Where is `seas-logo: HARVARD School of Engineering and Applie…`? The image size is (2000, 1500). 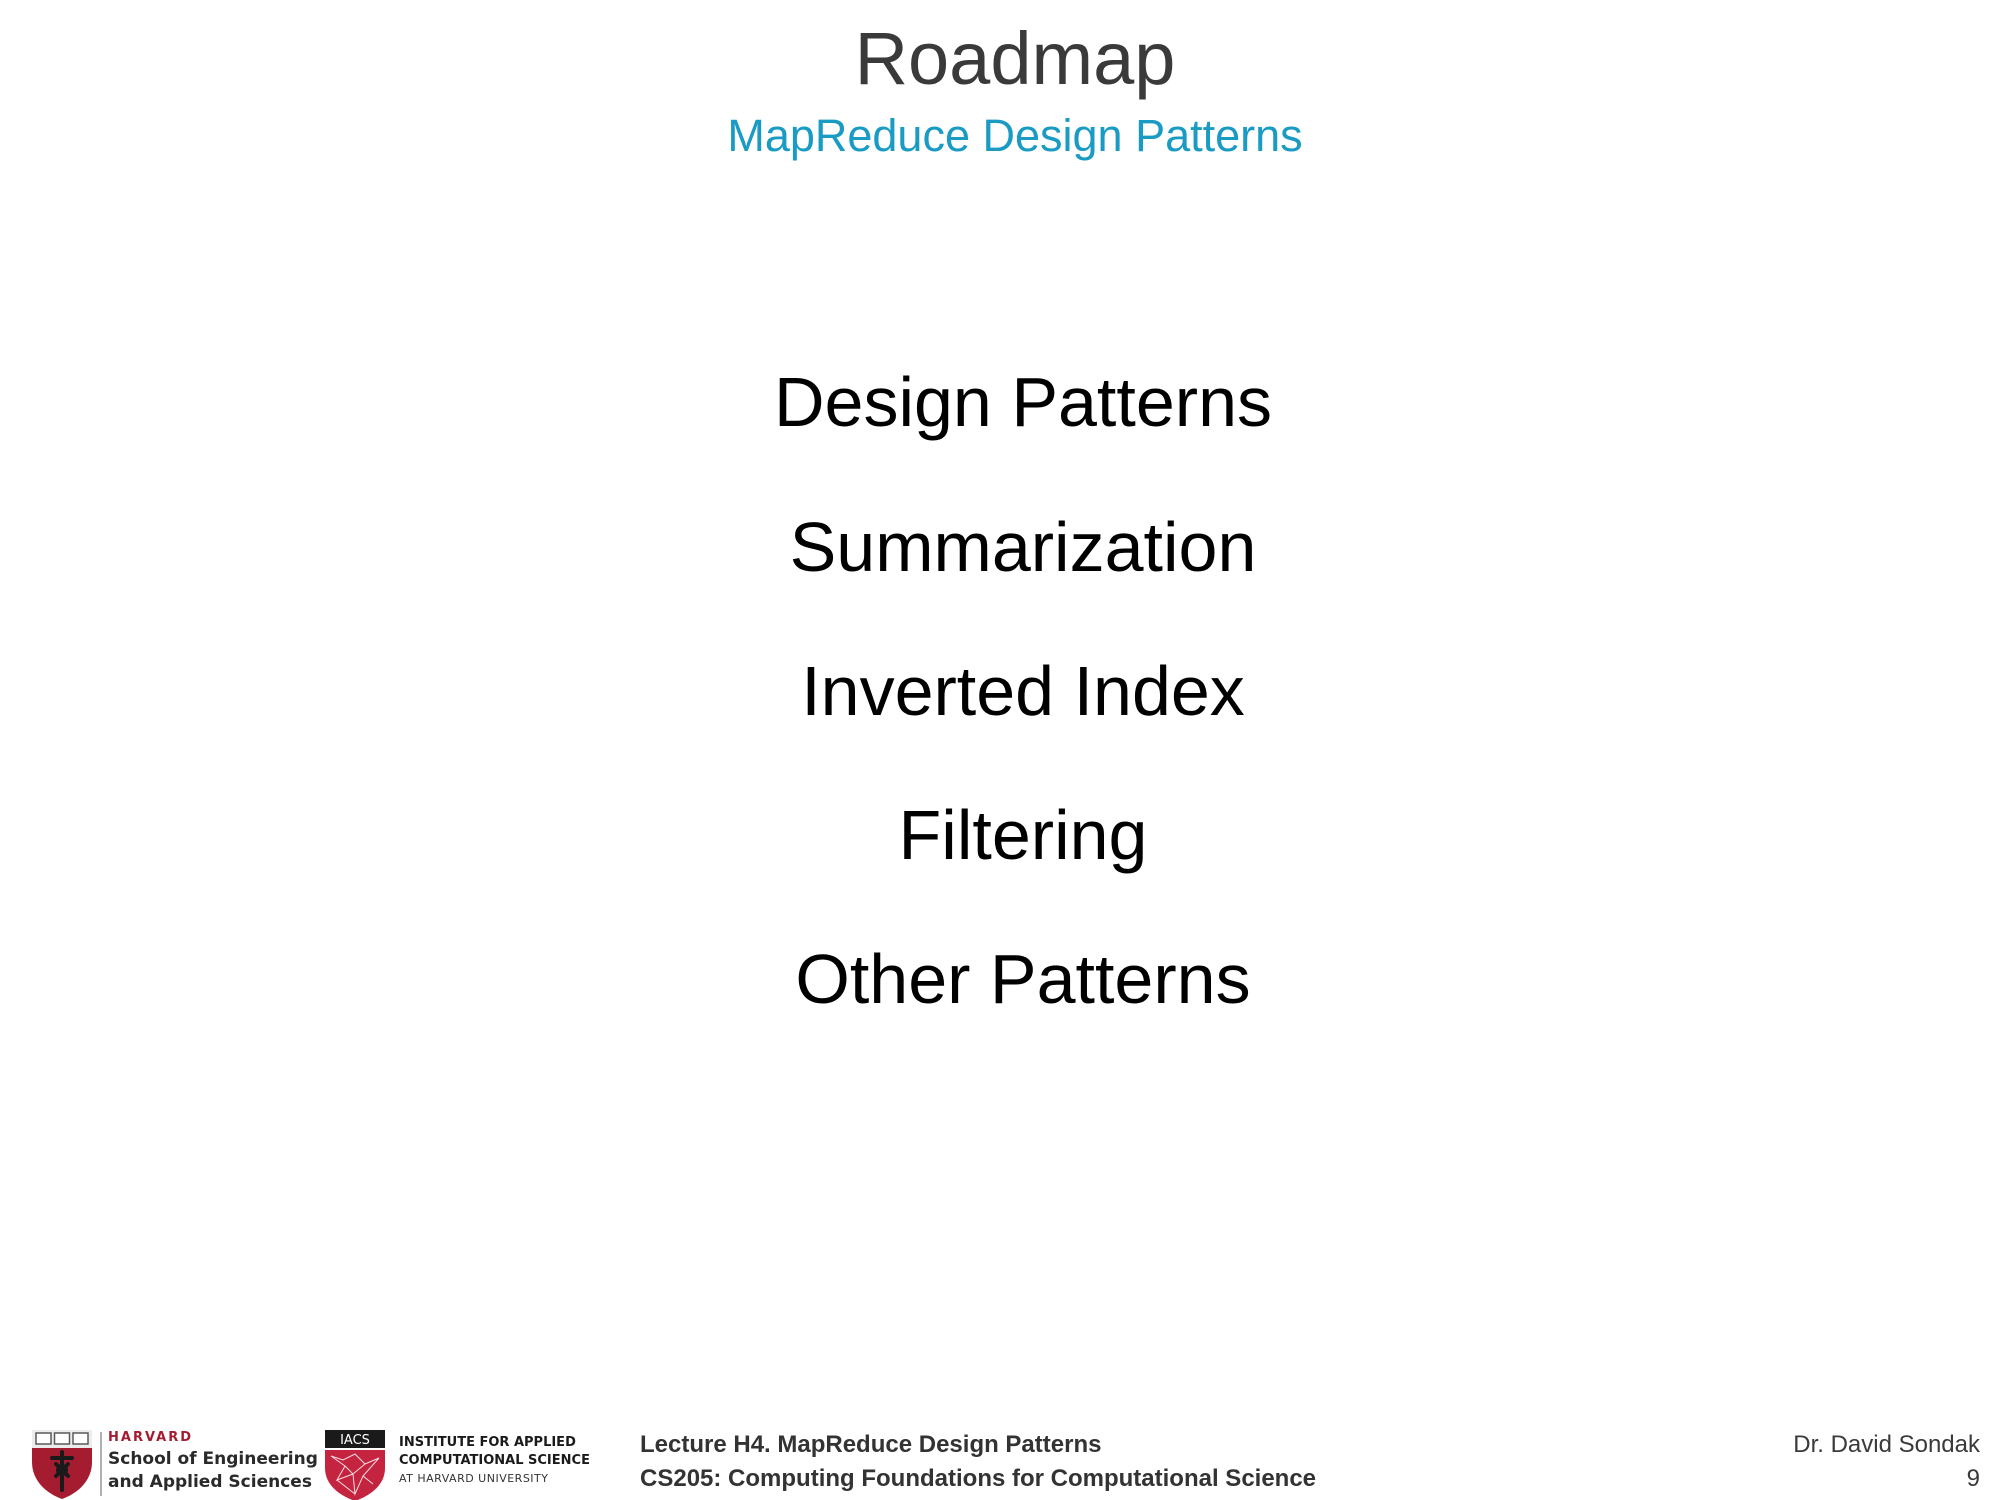 seas-logo: HARVARD School of Engineering and Applie… is located at coordinates (174, 1464).